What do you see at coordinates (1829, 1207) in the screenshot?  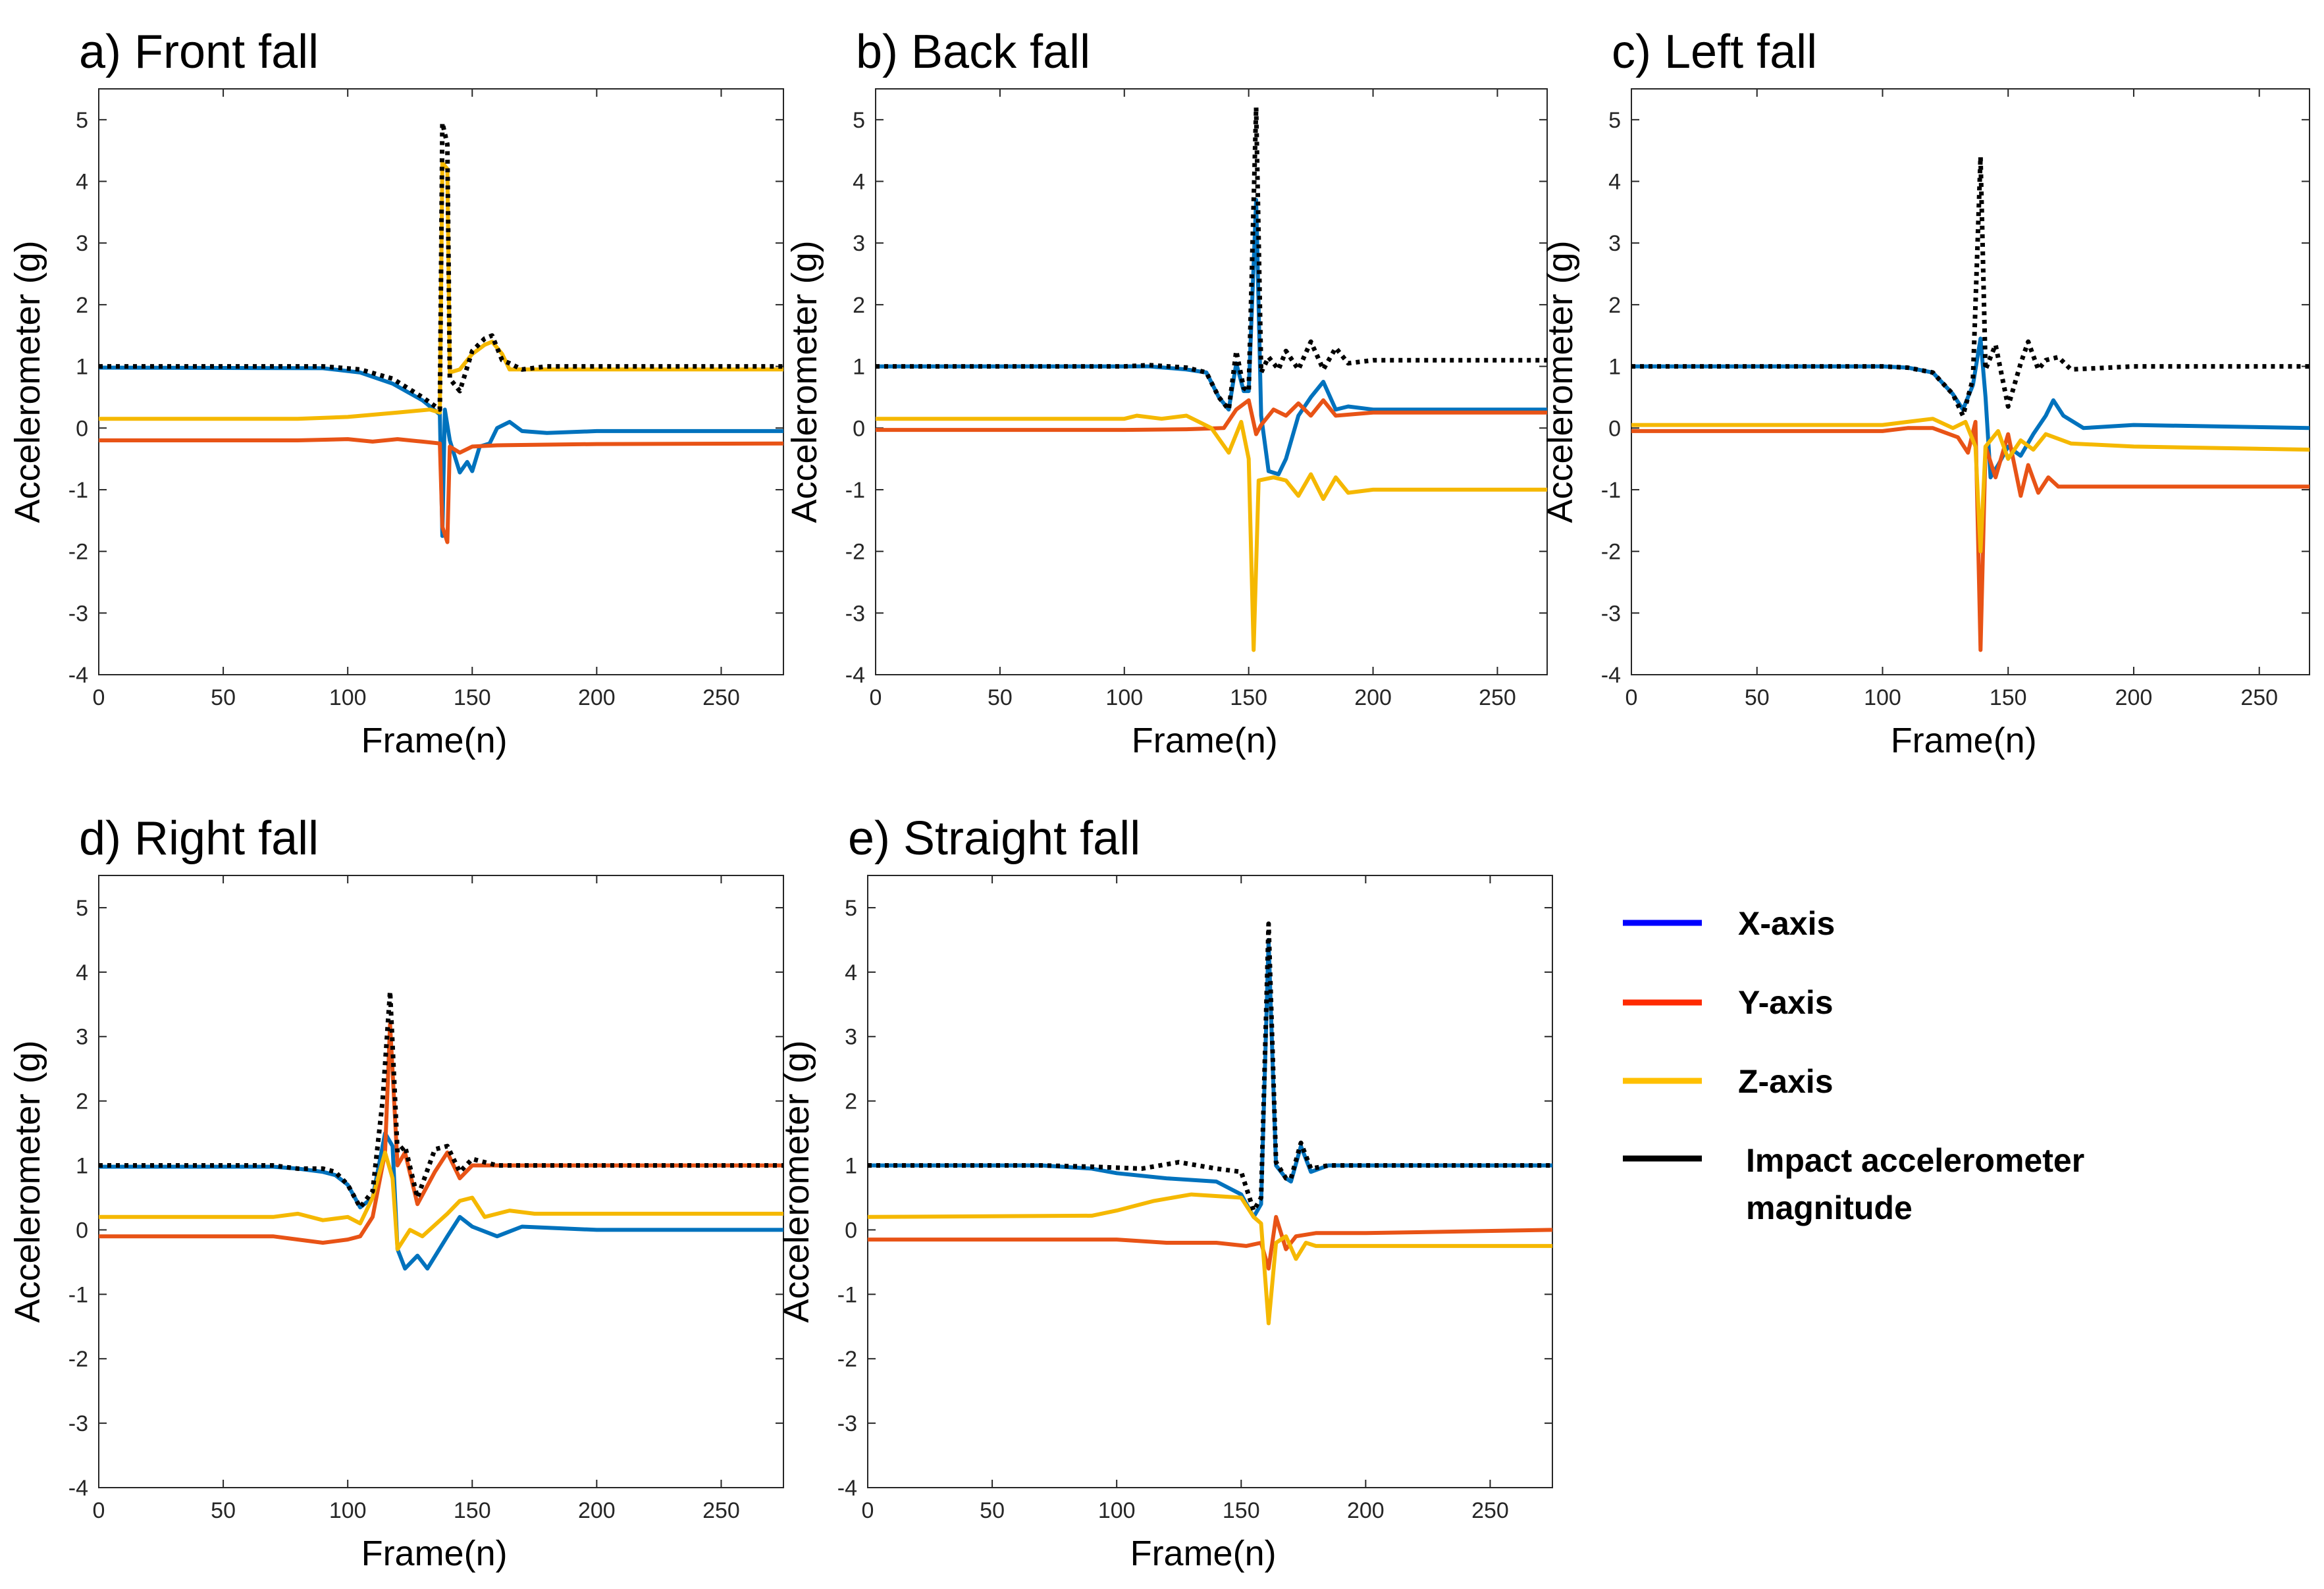 I see `legend-label-impact-magnitude-line2: magnitude` at bounding box center [1829, 1207].